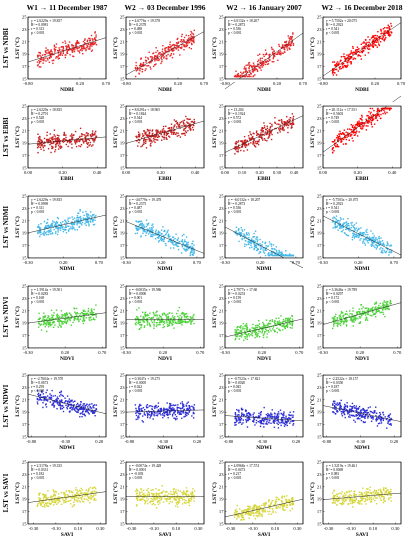  I want to click on x-tick-label: 0.00, so click(323, 172).